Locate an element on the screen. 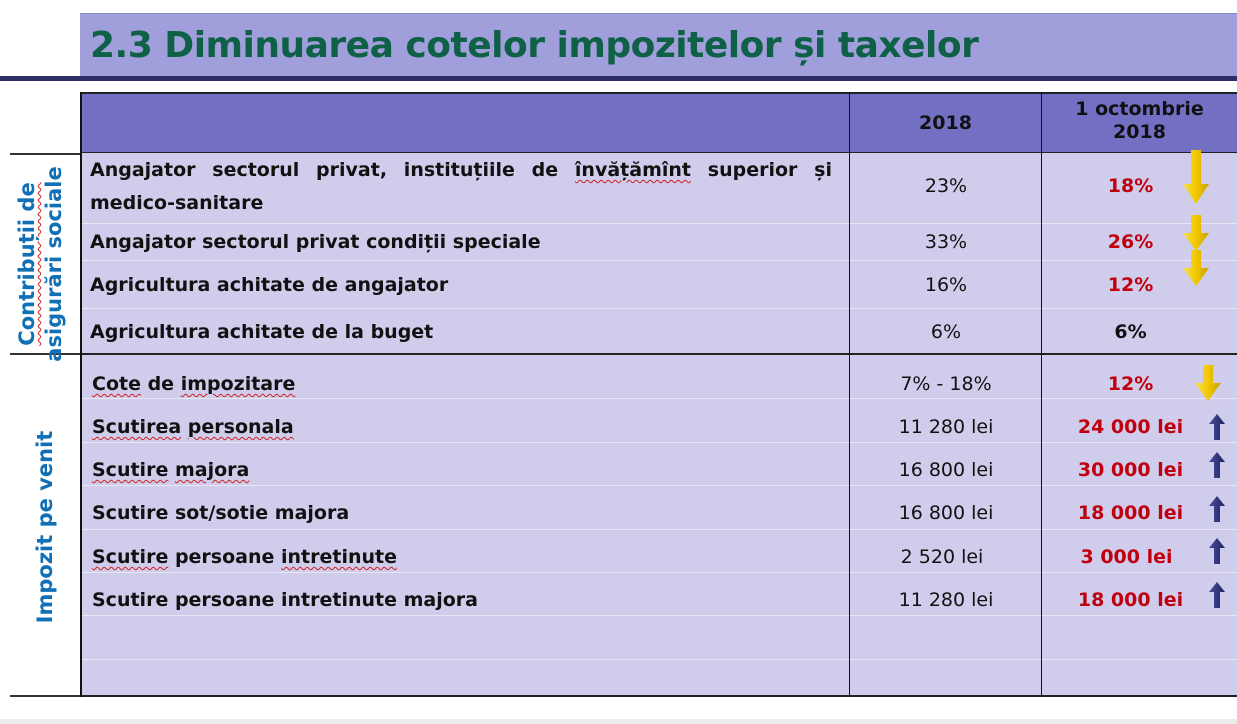  value-new: 6% is located at coordinates (1130, 332).